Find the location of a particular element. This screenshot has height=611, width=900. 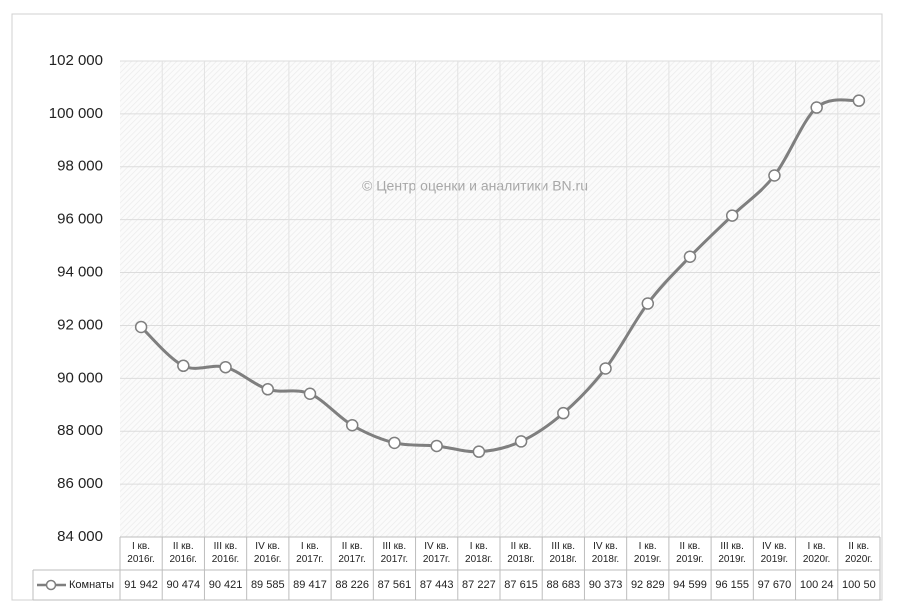

value-label: 92 829 is located at coordinates (648, 585).